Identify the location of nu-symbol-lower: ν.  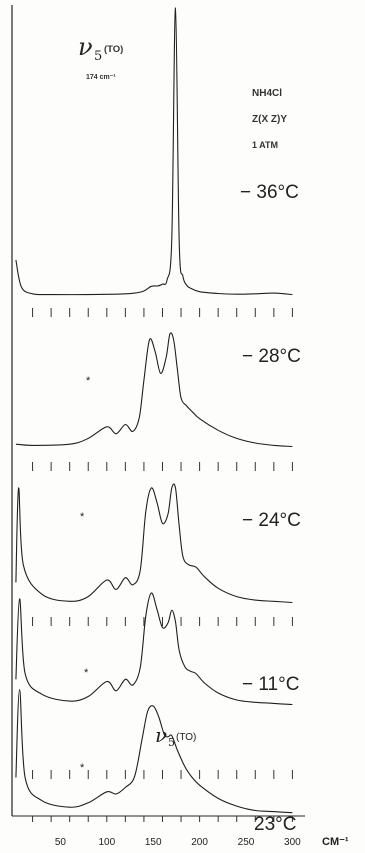
(161, 735).